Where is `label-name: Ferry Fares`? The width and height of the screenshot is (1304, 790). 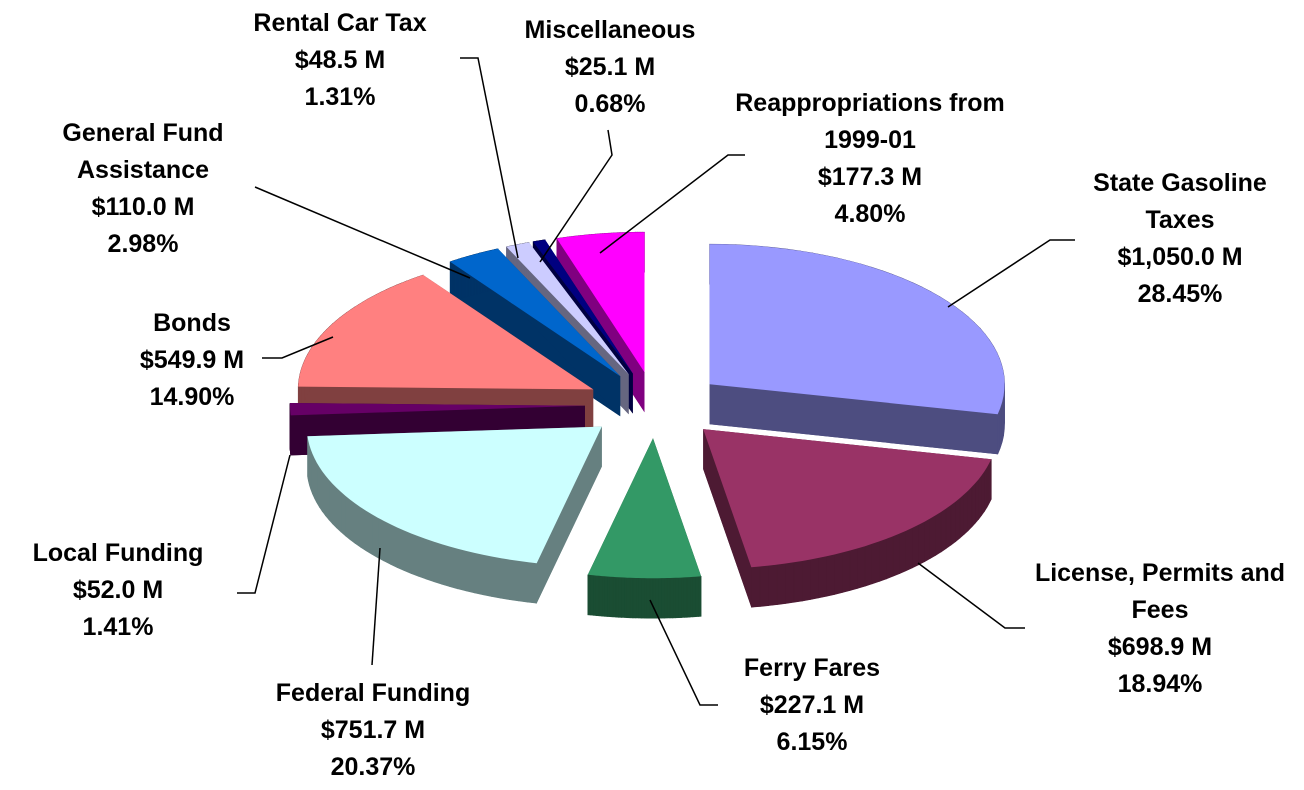 label-name: Ferry Fares is located at coordinates (812, 668).